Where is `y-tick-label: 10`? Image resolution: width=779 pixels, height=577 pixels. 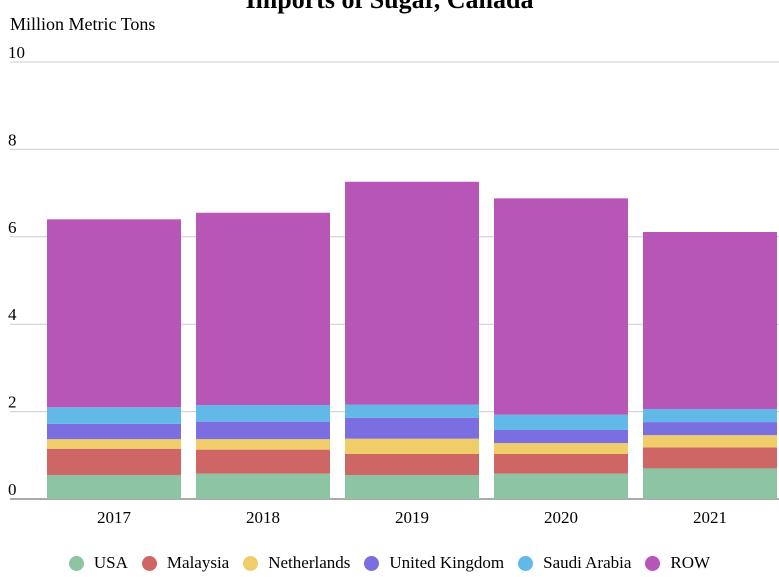
y-tick-label: 10 is located at coordinates (16, 52).